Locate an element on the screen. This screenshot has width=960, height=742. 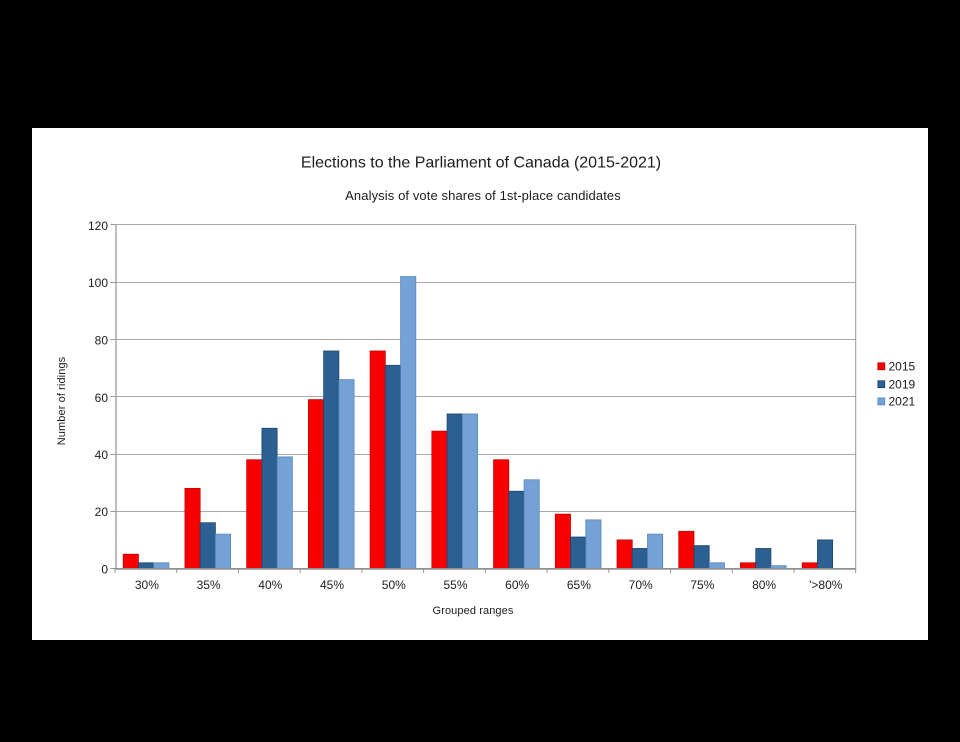
svg-text: 100 is located at coordinates (98, 283).